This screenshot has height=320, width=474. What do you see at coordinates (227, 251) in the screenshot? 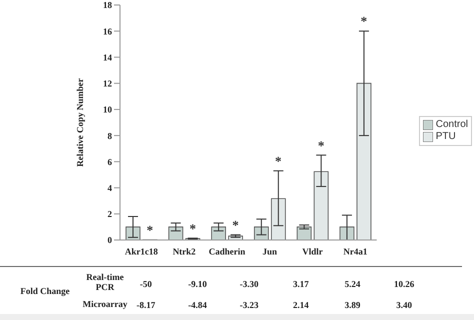
I see `x-tick-label: Cadherin` at bounding box center [227, 251].